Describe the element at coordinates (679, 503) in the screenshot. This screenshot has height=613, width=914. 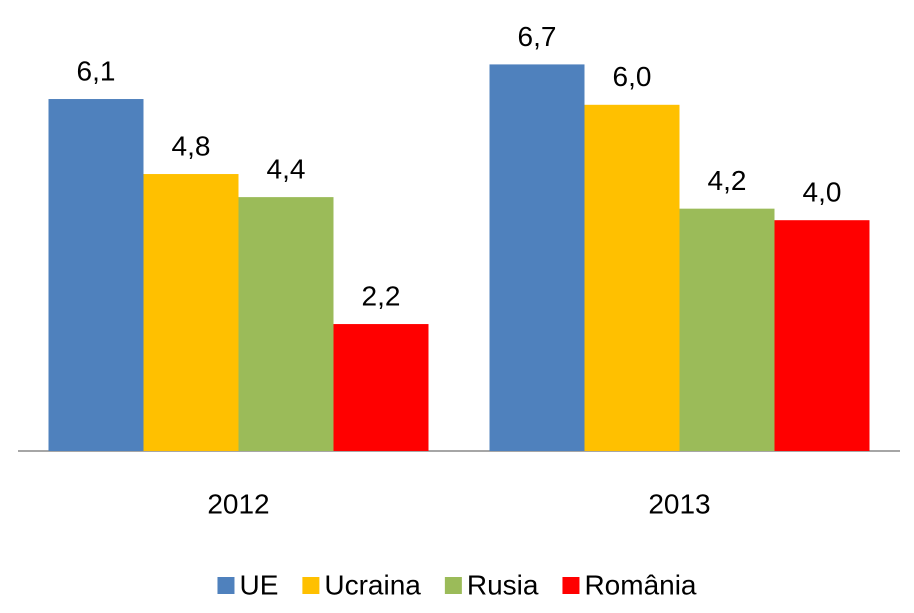
I see `x-tick-label: 2013` at that location.